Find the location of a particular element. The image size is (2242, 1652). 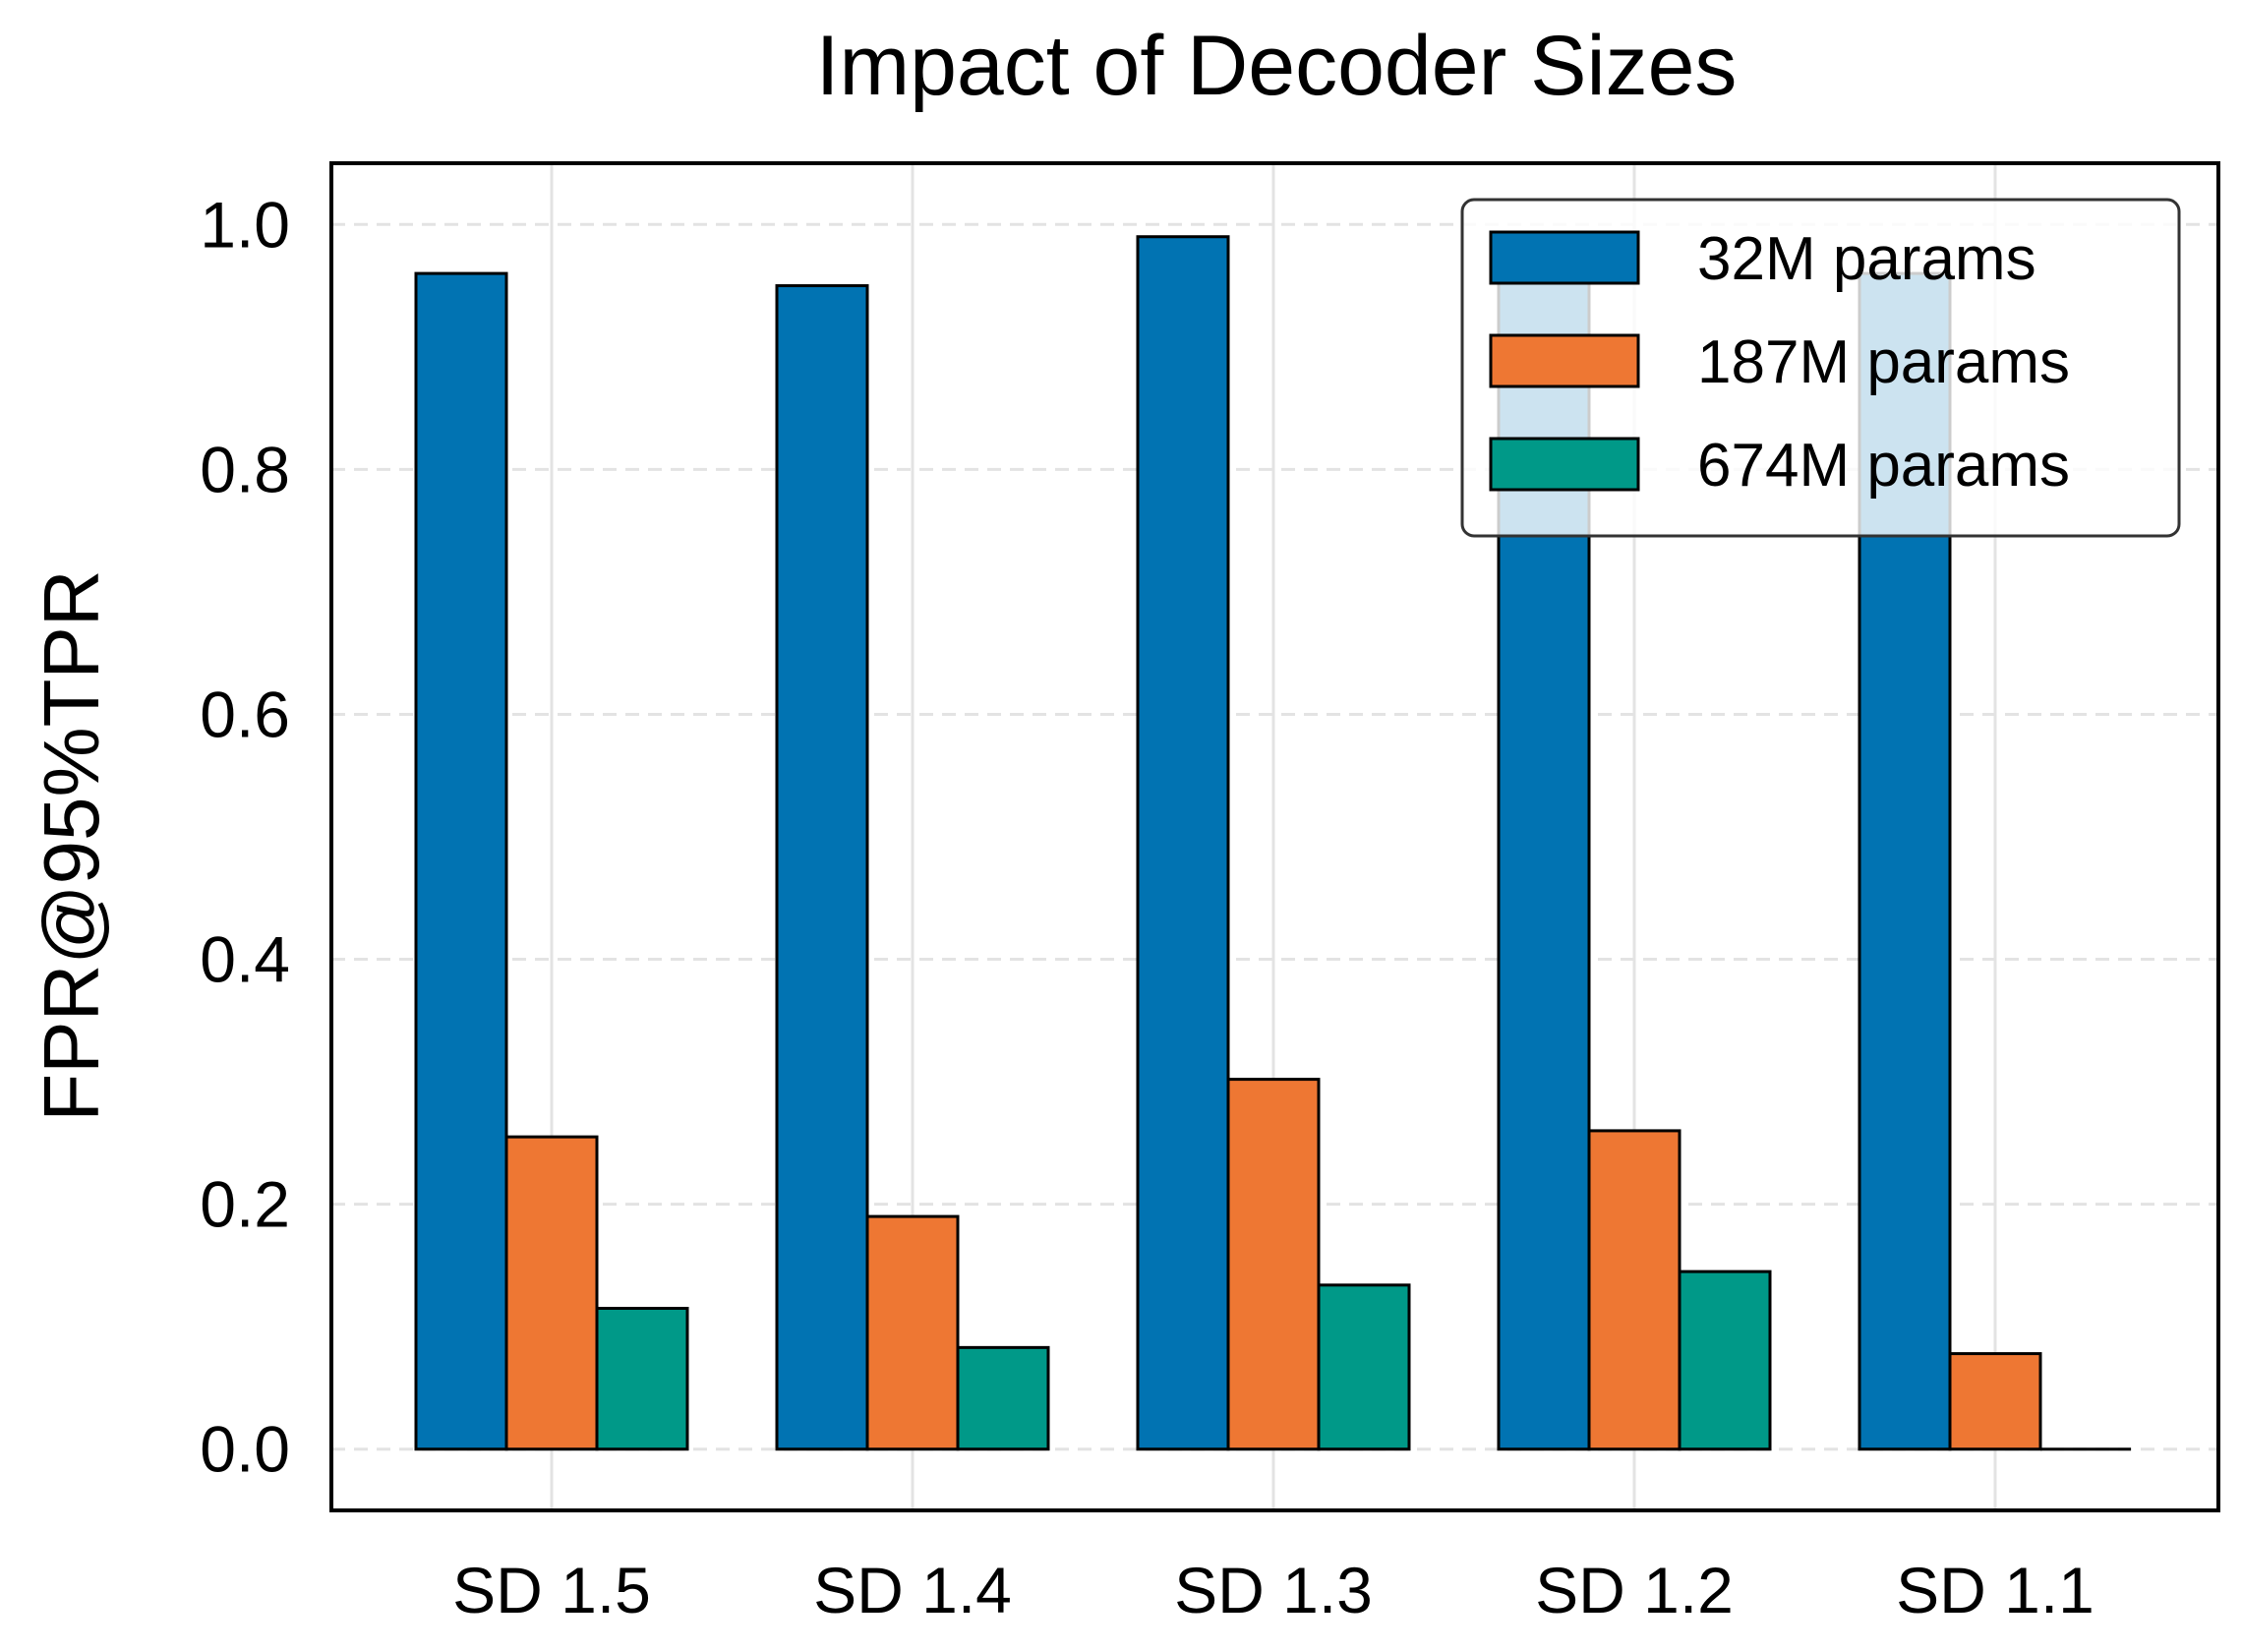

y-tick-label: 1.0 is located at coordinates (245, 224).